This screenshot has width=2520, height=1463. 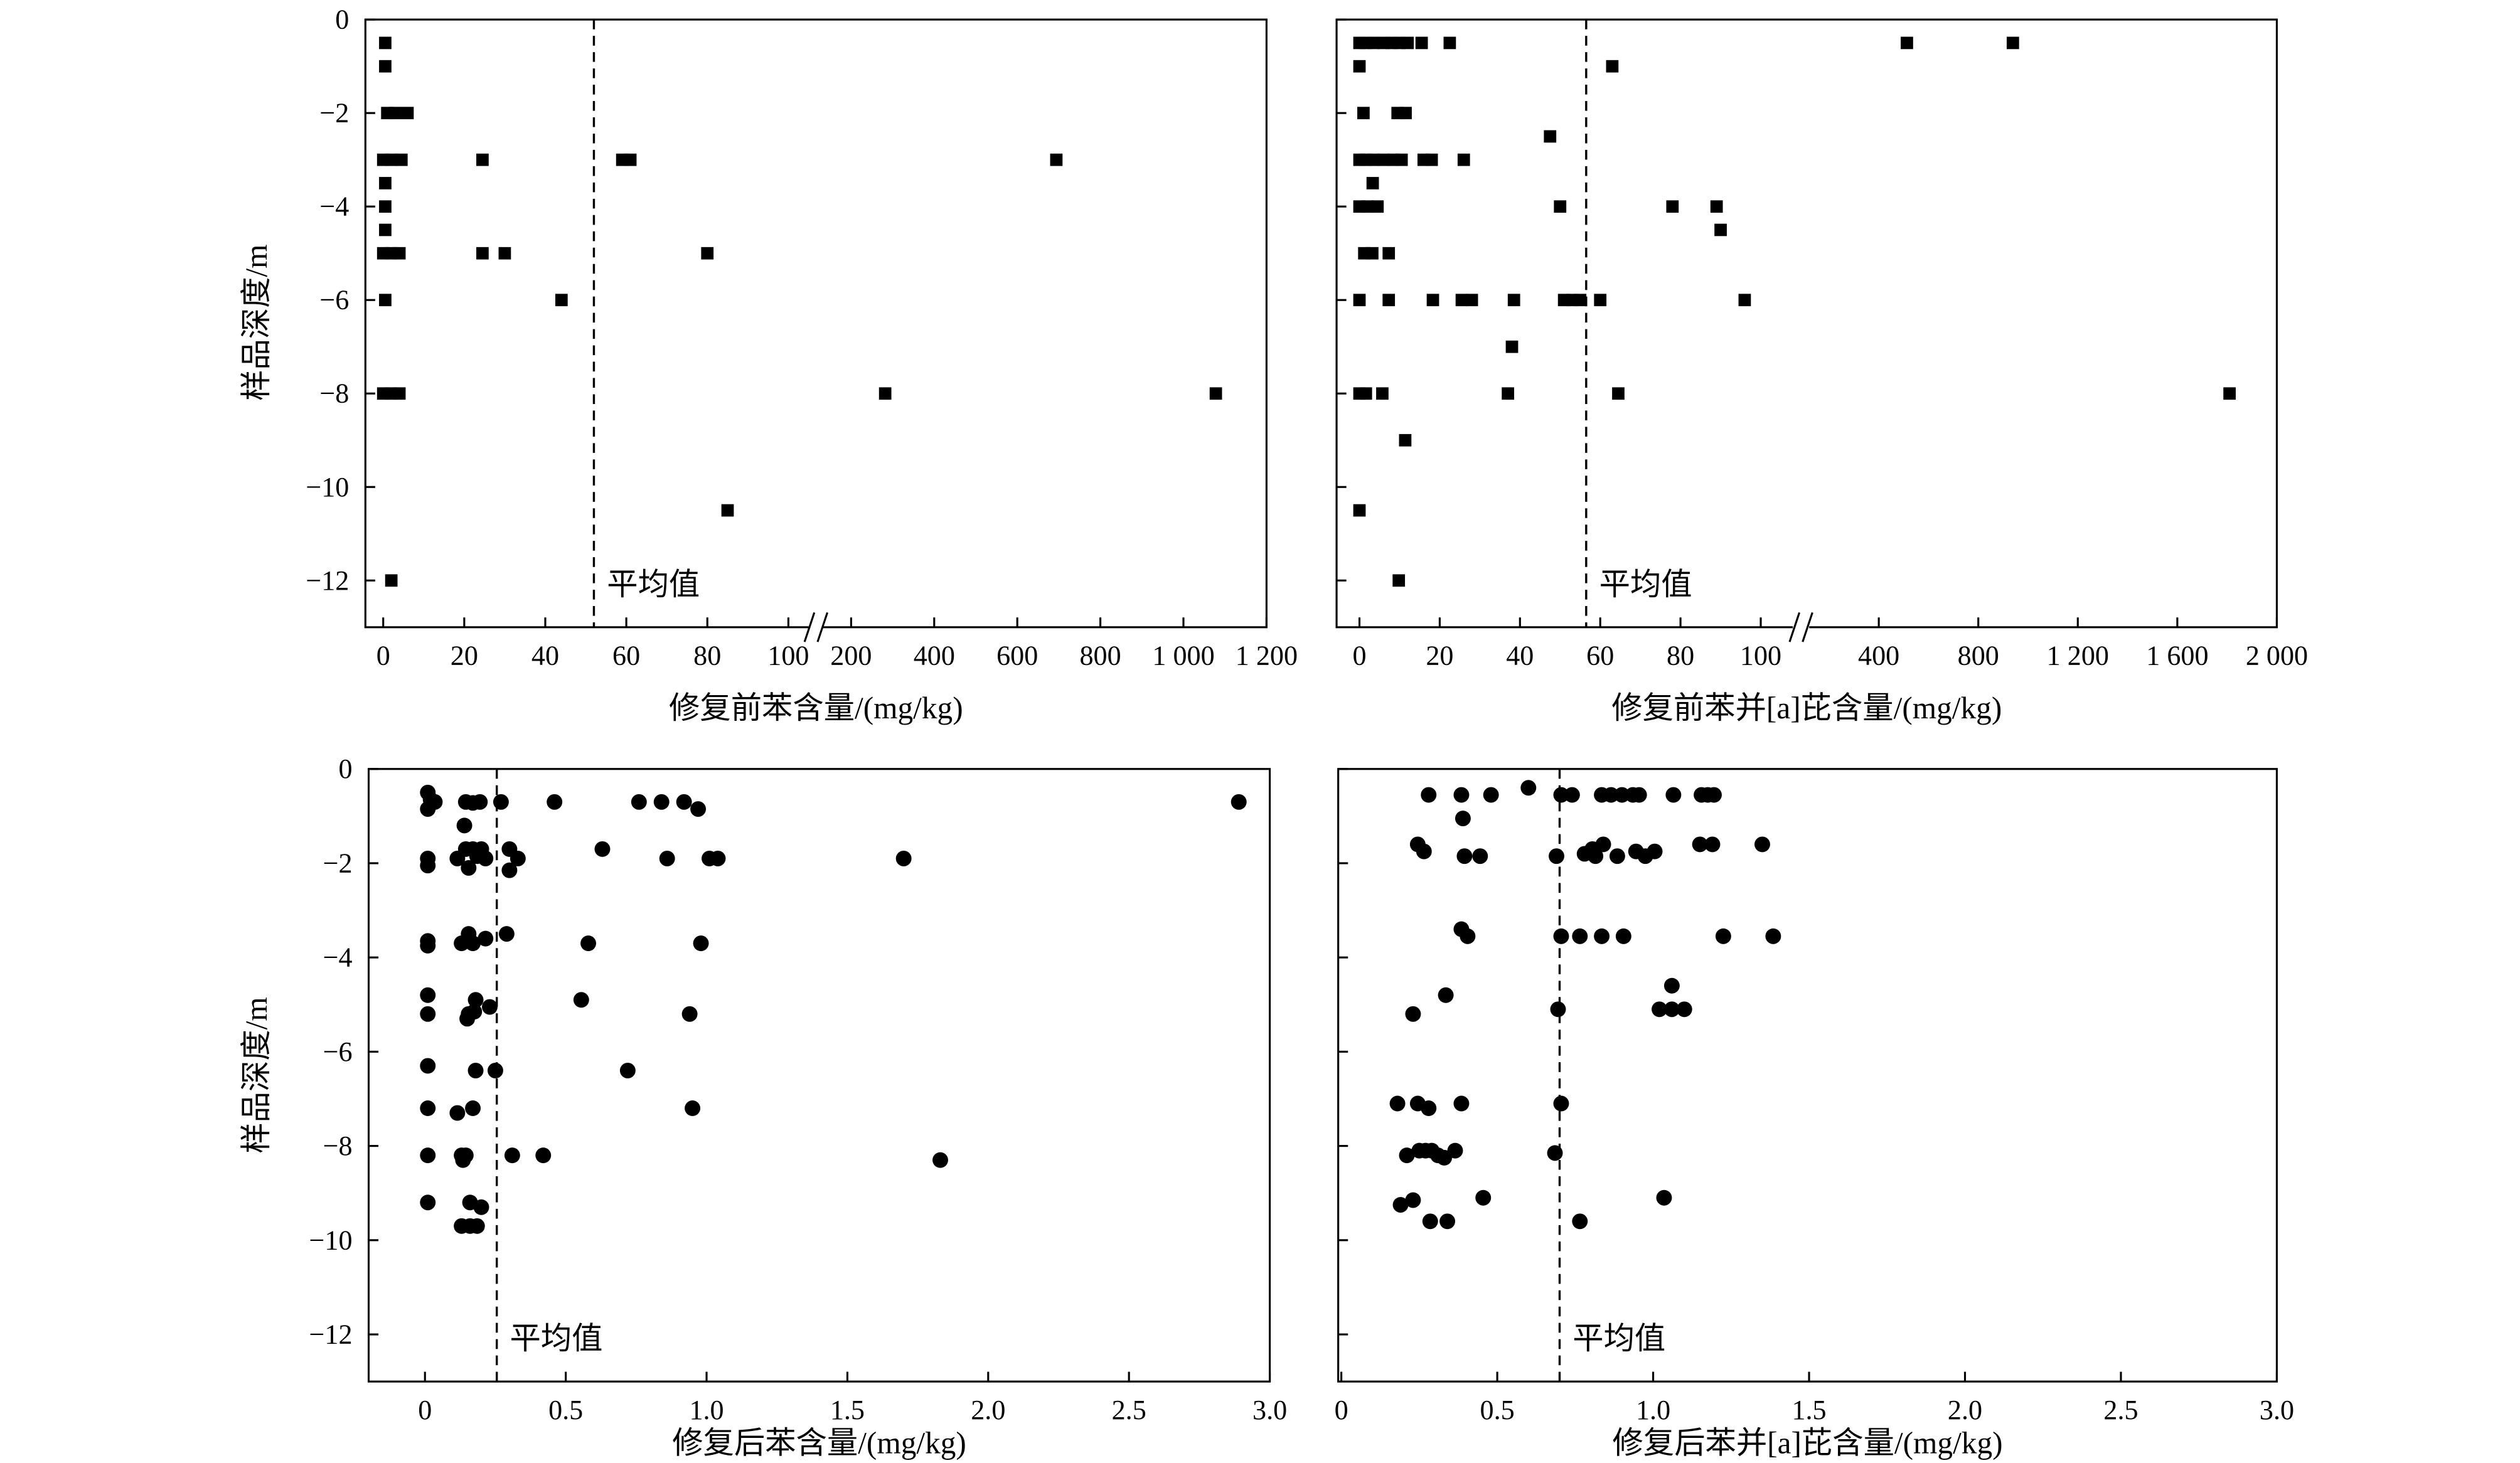 I want to click on y-tick-label: −2, so click(x=338, y=863).